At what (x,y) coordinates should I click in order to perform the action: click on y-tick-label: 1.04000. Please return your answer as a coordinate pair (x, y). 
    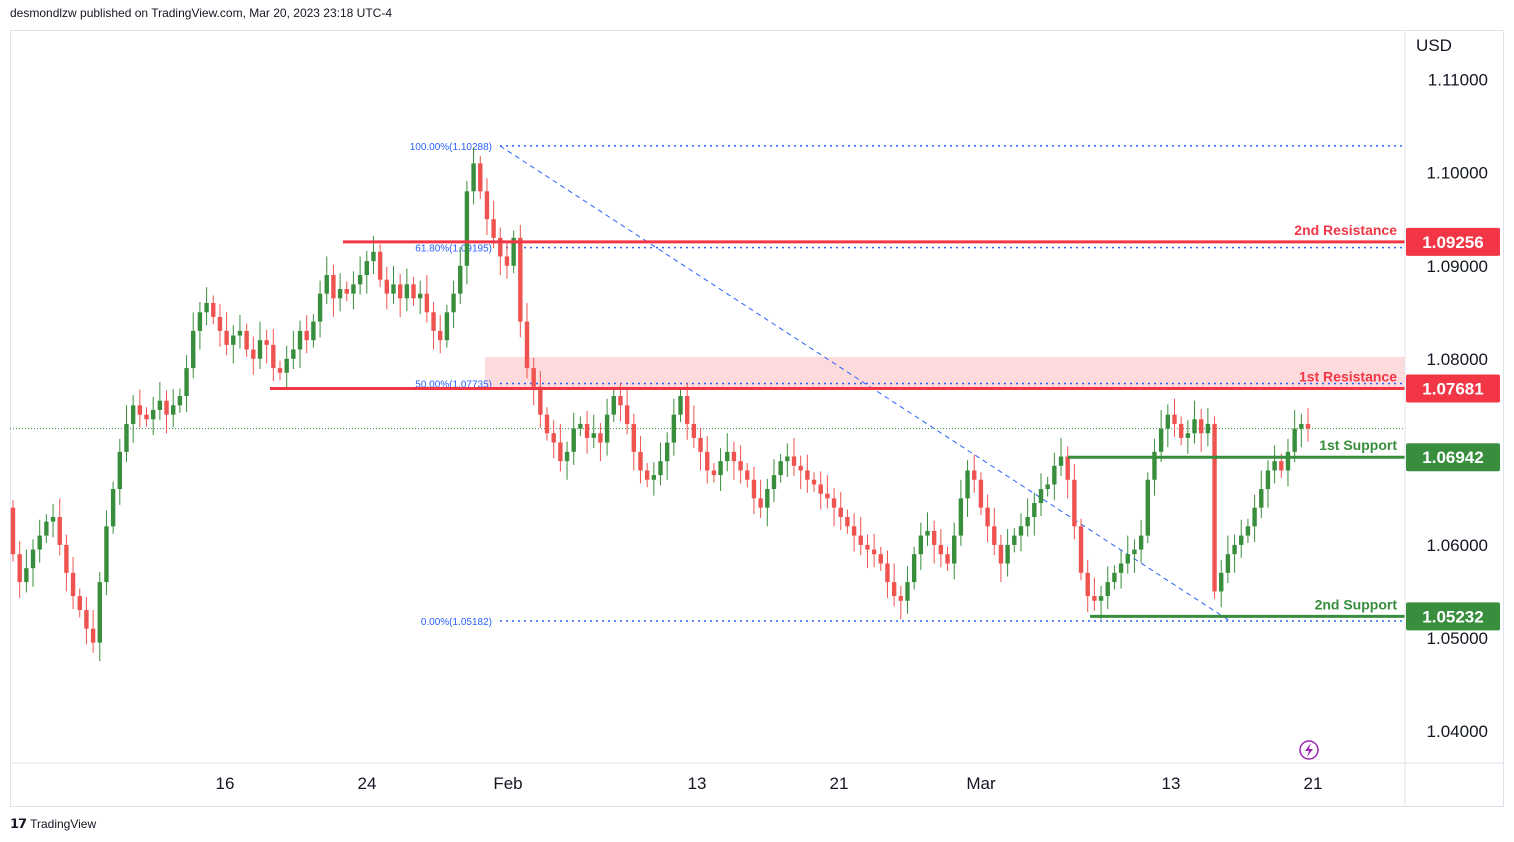
    Looking at the image, I should click on (1457, 731).